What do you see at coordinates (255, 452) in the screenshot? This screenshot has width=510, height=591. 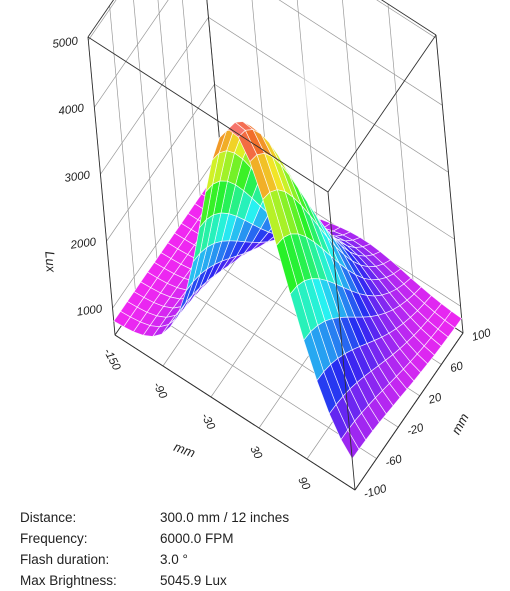 I see `x-tick-label: 30` at bounding box center [255, 452].